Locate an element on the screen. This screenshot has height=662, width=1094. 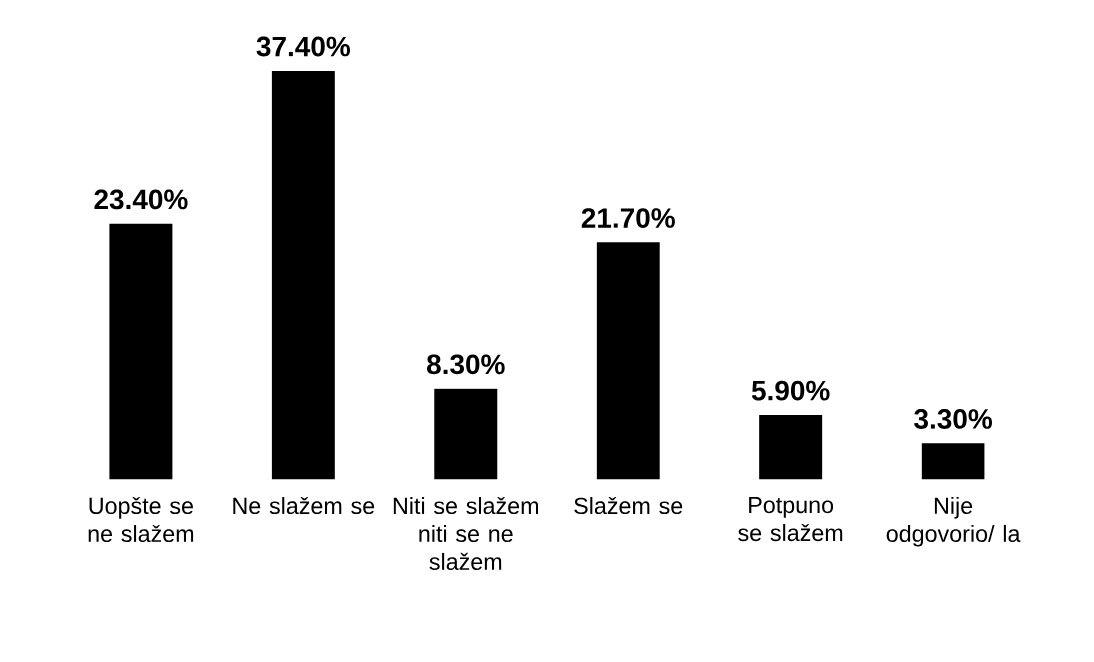
x-tick-label: Potpuno se slažem is located at coordinates (790, 519).